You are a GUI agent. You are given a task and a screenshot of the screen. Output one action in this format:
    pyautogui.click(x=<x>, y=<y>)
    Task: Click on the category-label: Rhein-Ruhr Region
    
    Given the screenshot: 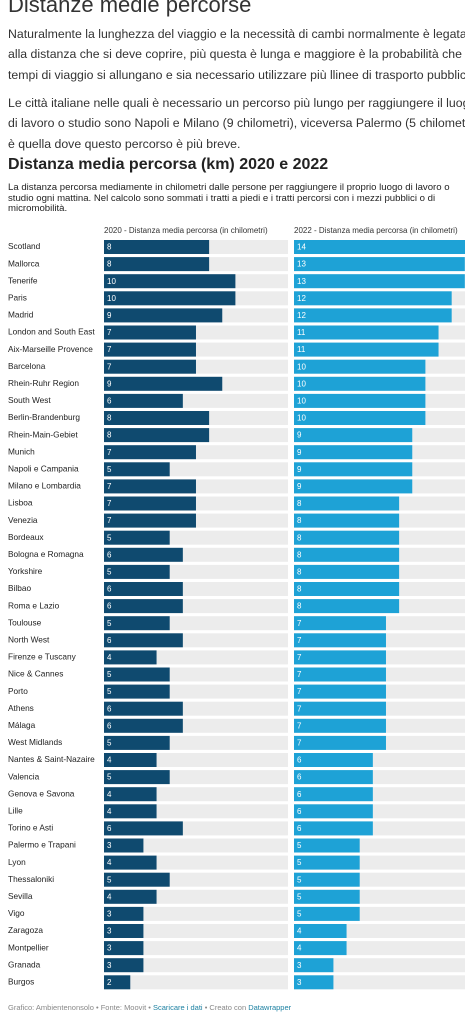 What is the action you would take?
    pyautogui.click(x=43, y=383)
    